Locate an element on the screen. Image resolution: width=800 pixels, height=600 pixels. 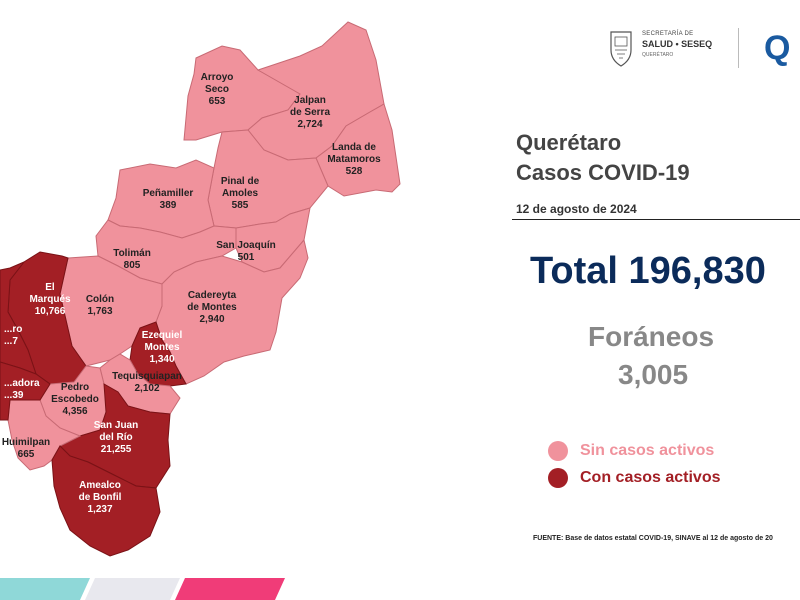
label-cases-pedro-escobedo: 4,356 is located at coordinates (74, 411).